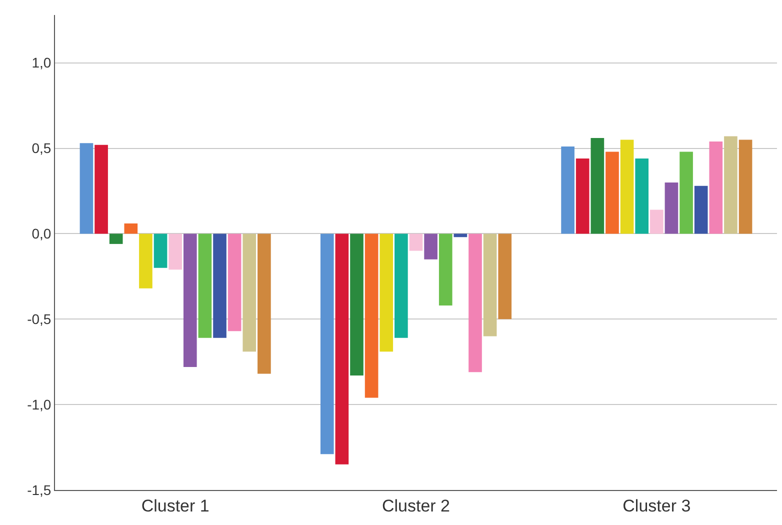 This screenshot has height=525, width=782. I want to click on y-tick-label: 0,5, so click(42, 148).